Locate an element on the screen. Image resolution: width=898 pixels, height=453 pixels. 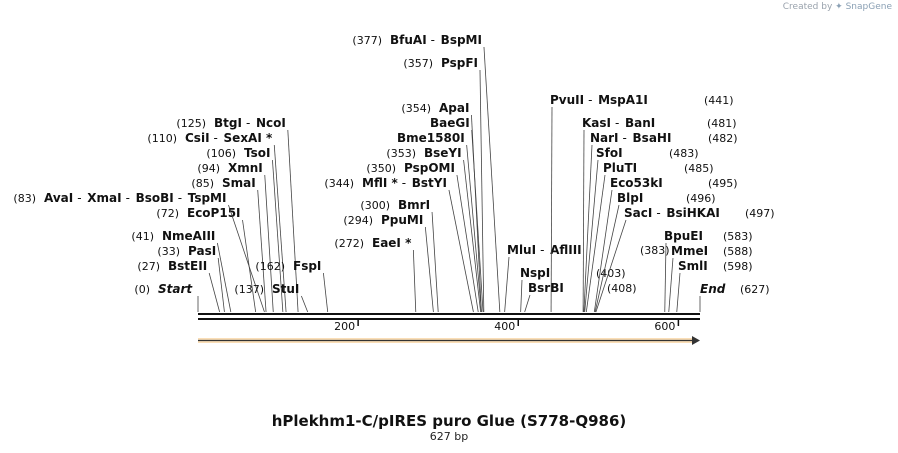
enzyme-name: SfoI is located at coordinates (609, 153).